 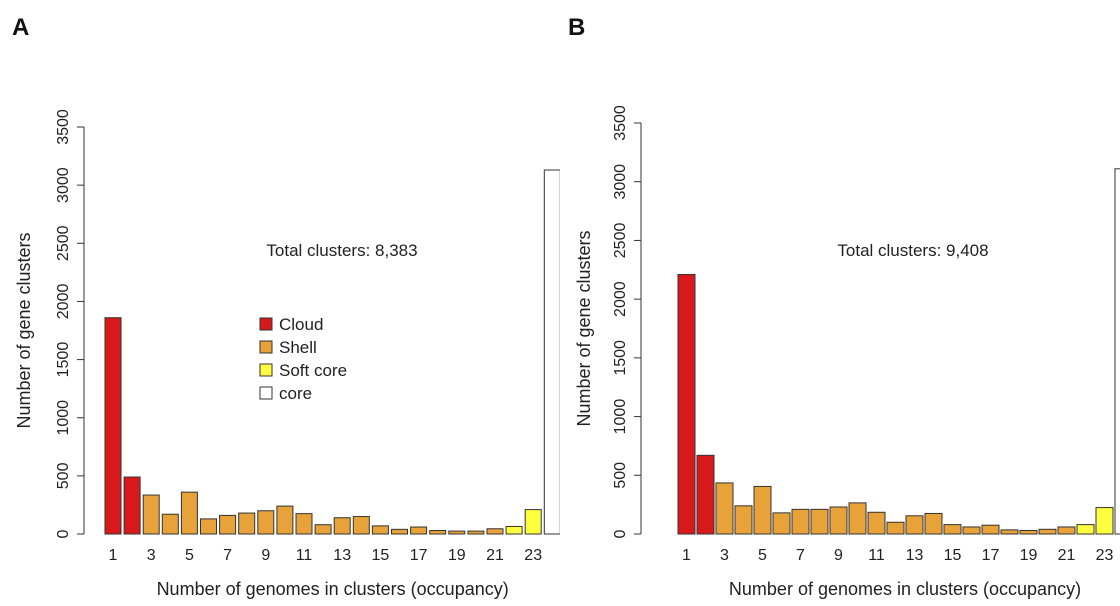 What do you see at coordinates (266, 393) in the screenshot?
I see `legend-swatch-core` at bounding box center [266, 393].